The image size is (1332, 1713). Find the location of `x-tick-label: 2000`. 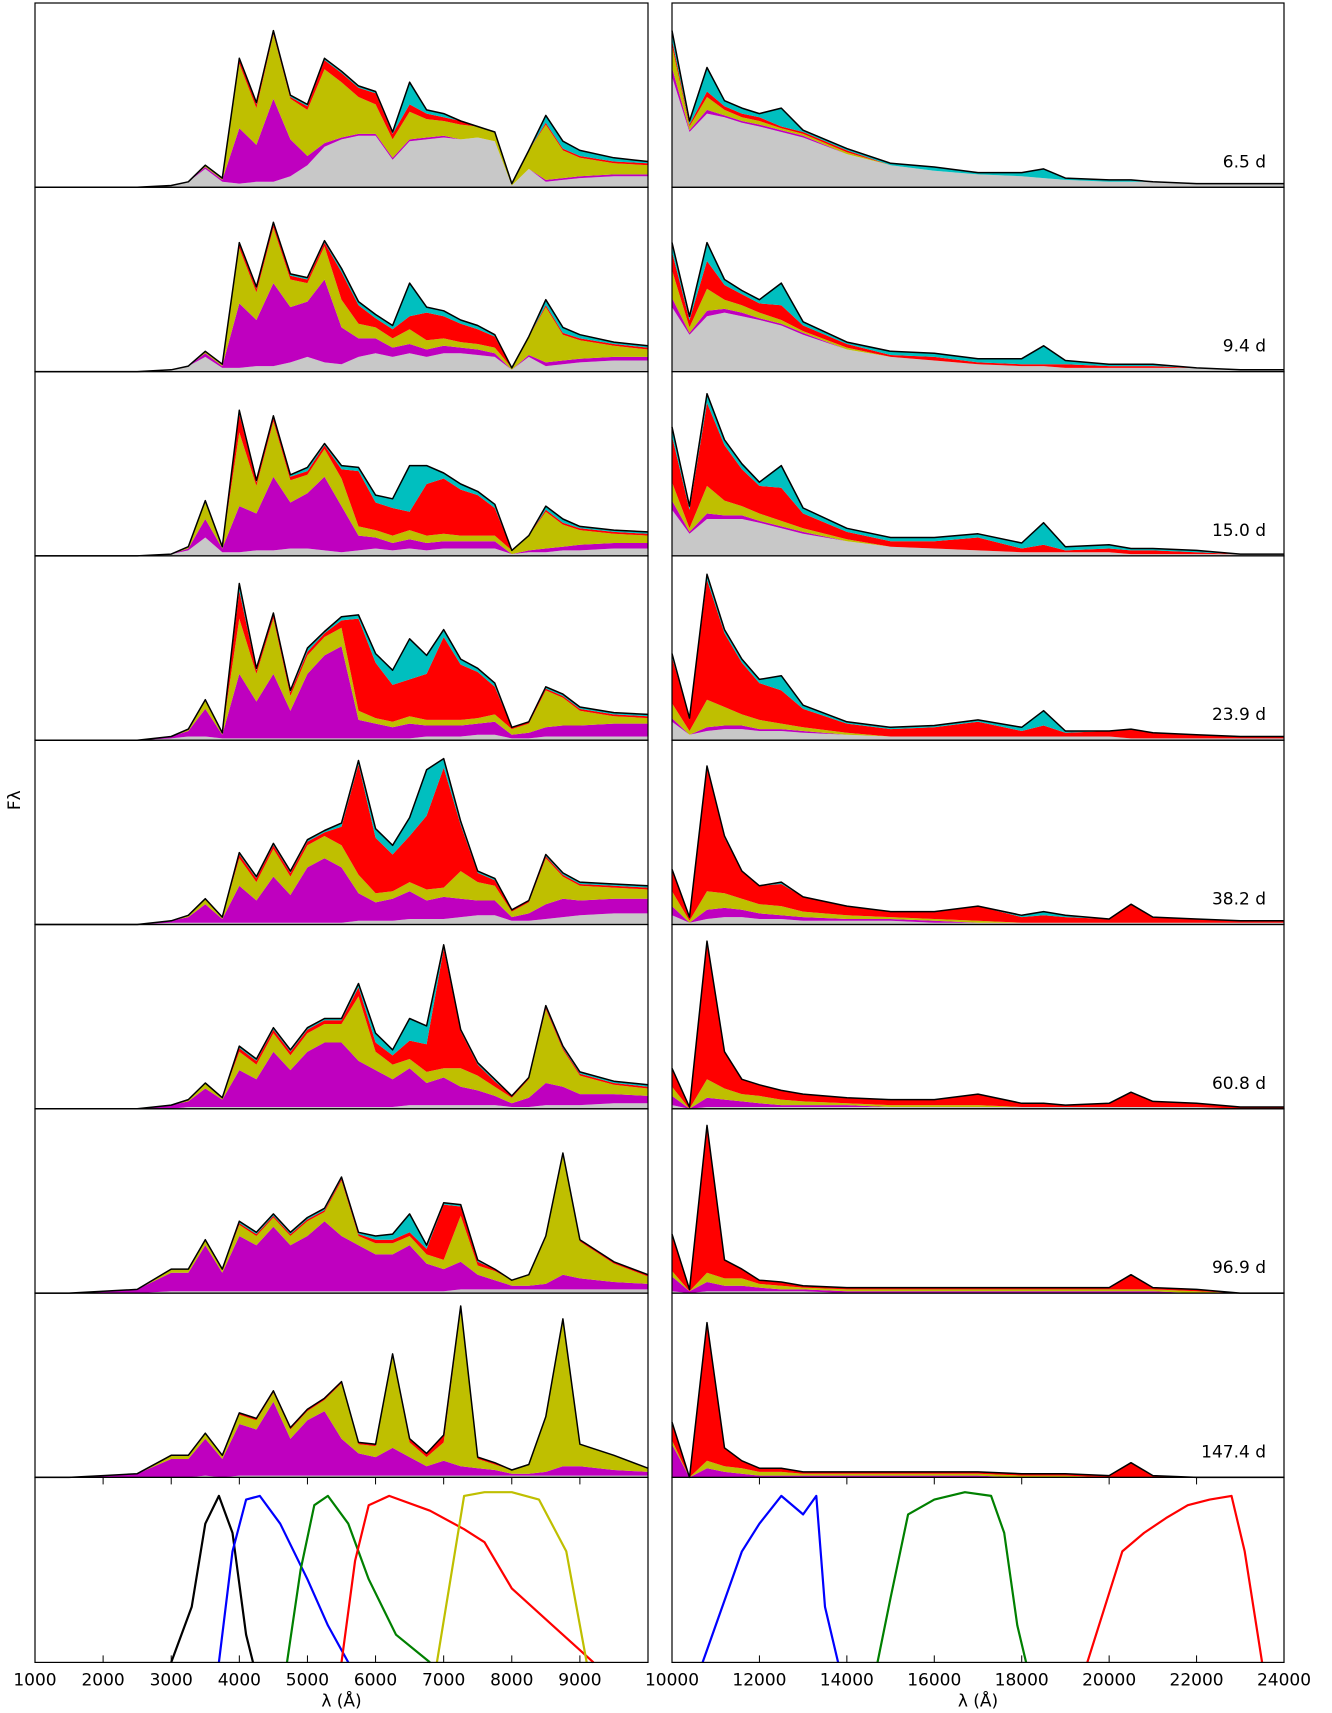

x-tick-label: 2000 is located at coordinates (102, 1680).